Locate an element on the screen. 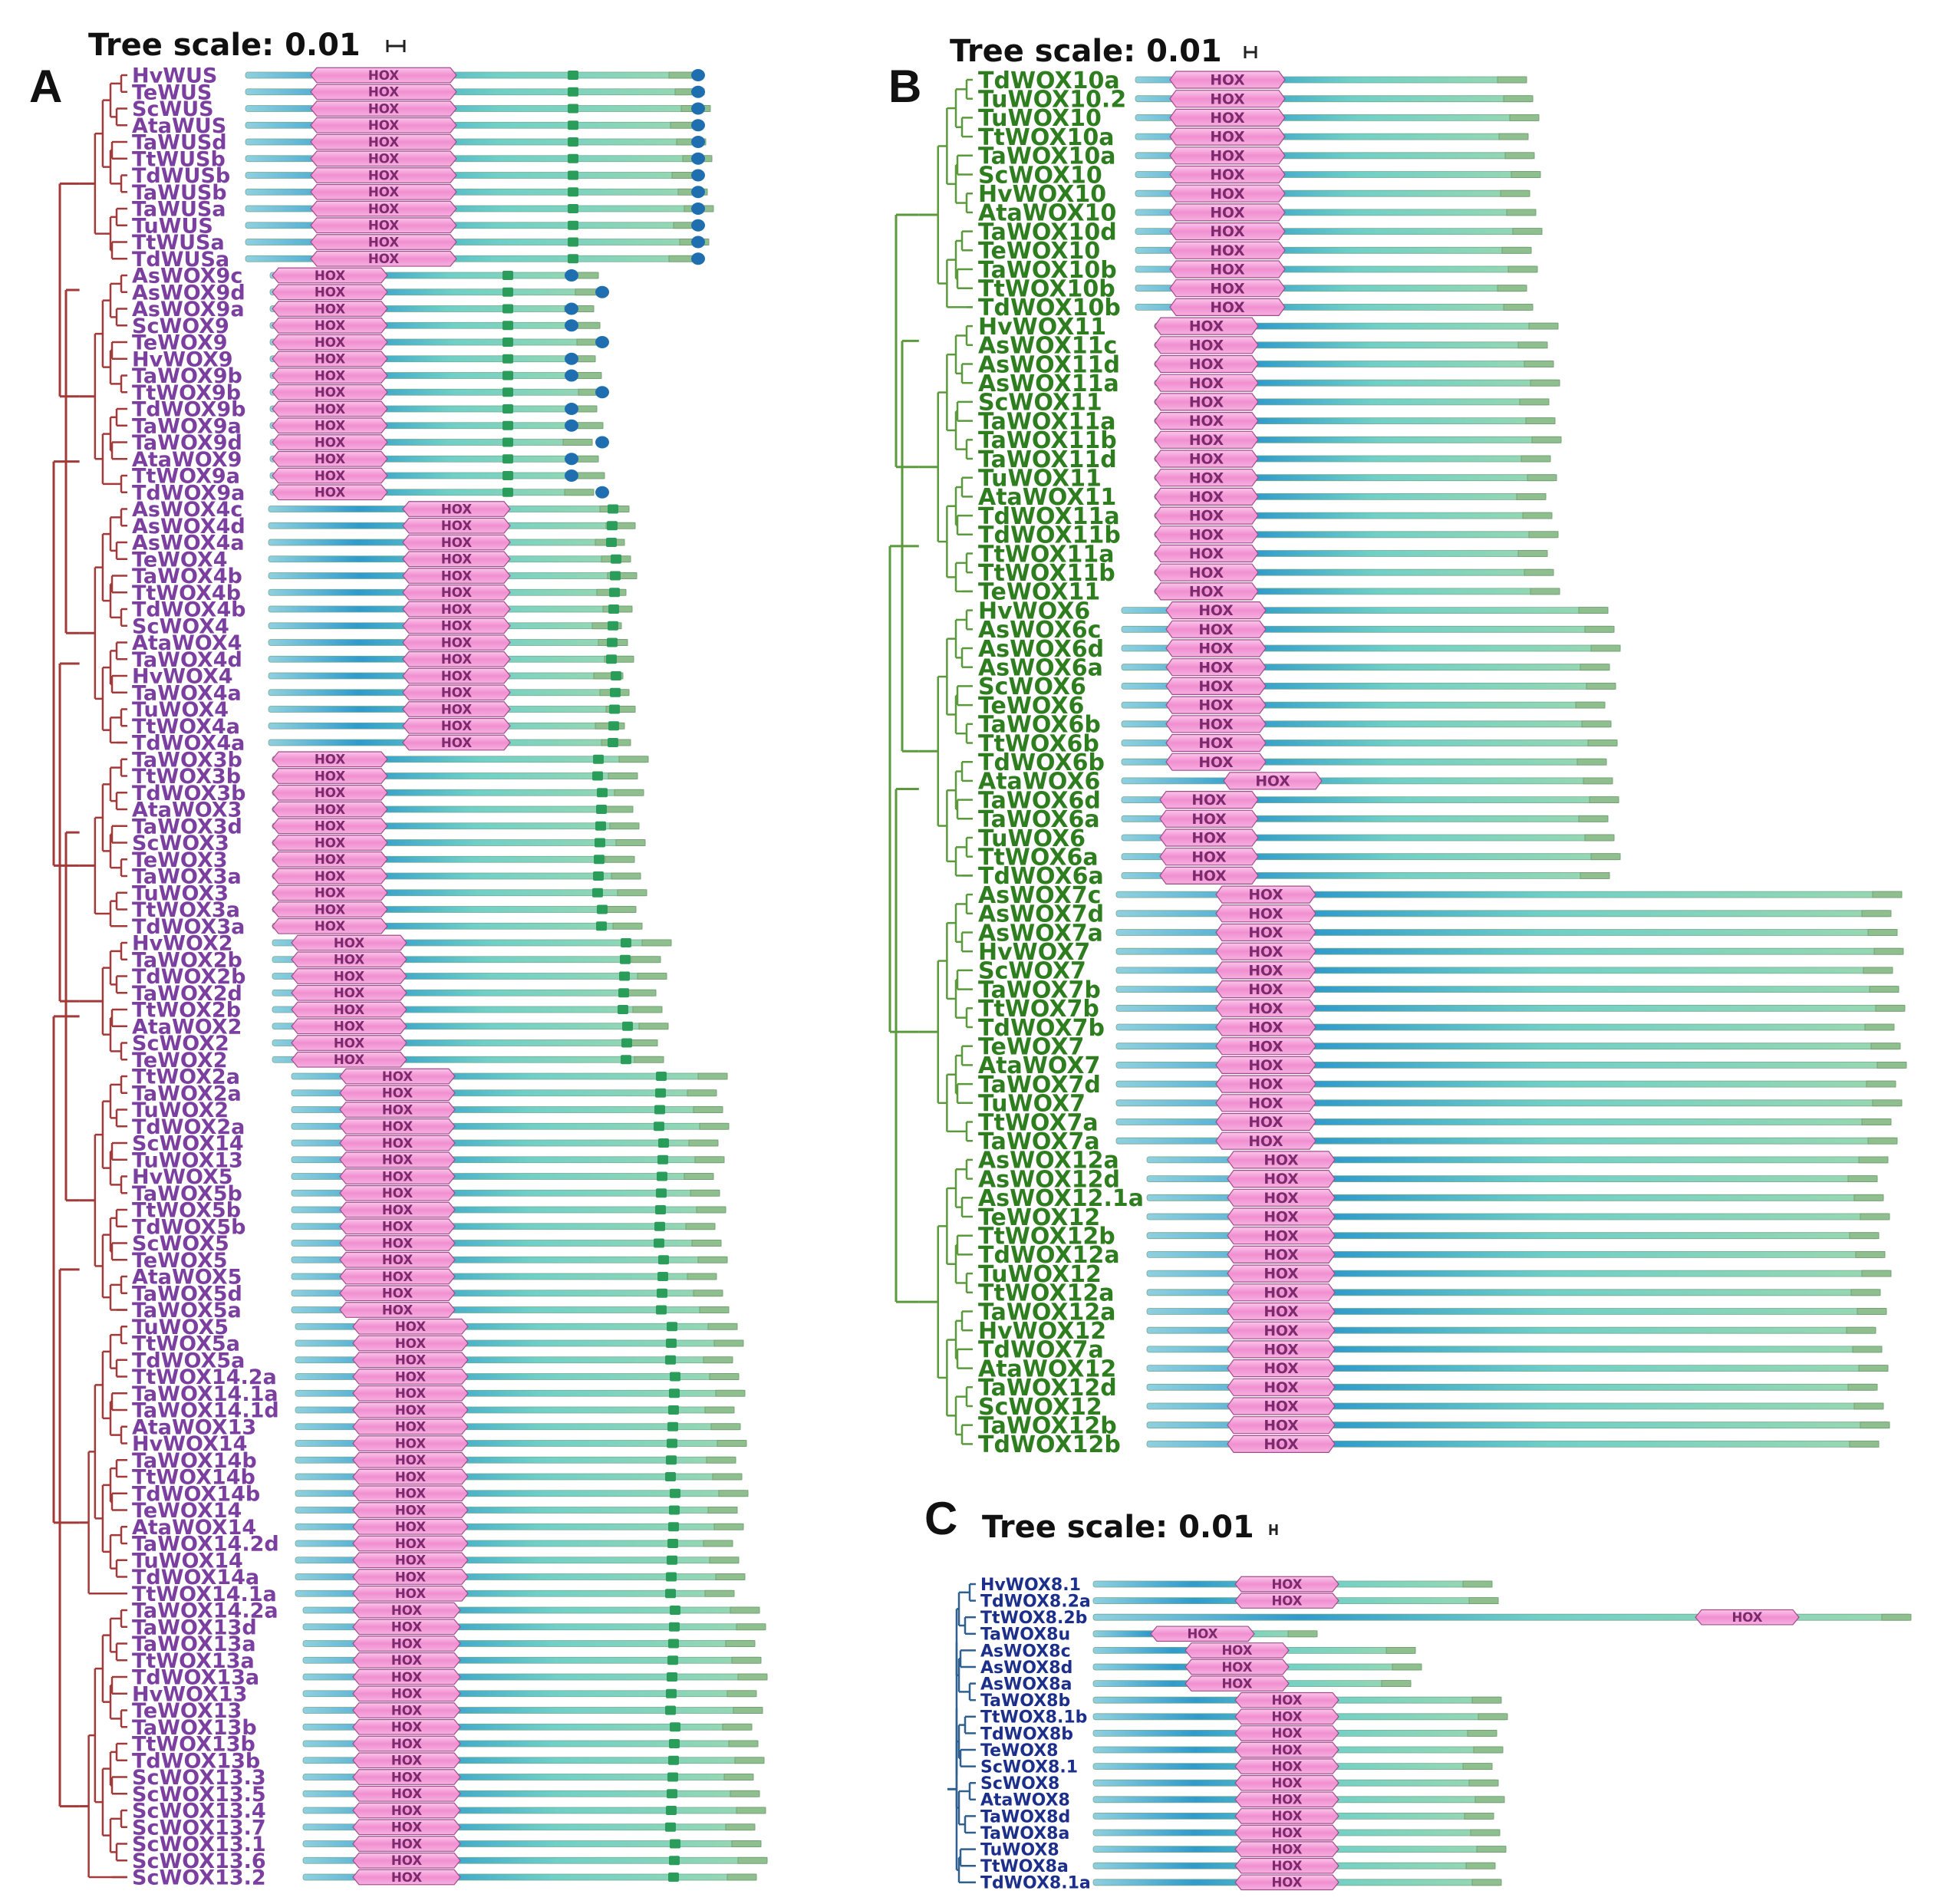 This screenshot has height=1904, width=1934. gene-row: TtWOX8a HOX is located at coordinates (1238, 1866).